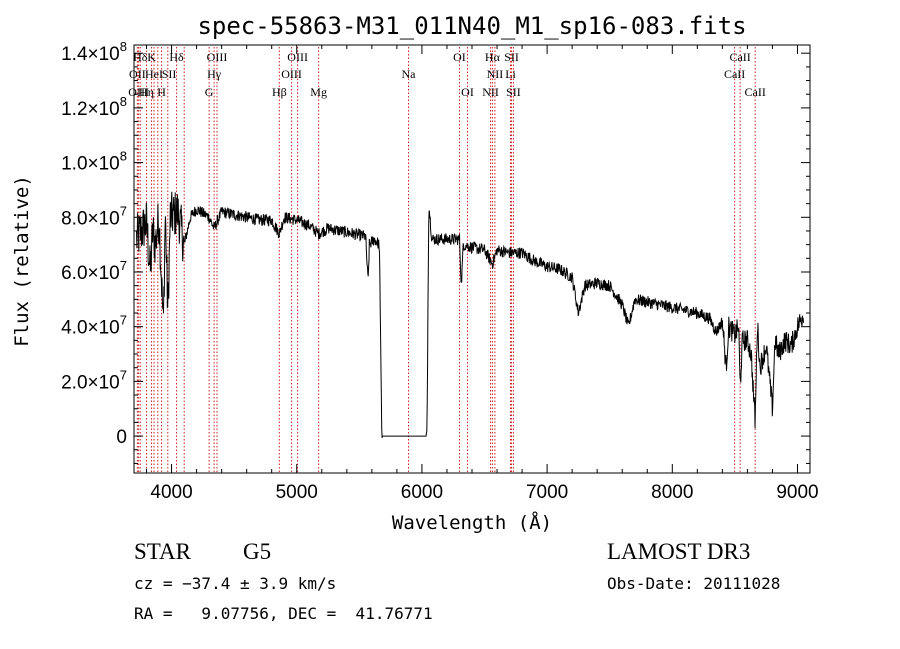  Describe the element at coordinates (154, 74) in the screenshot. I see `marker-label: HeI` at that location.